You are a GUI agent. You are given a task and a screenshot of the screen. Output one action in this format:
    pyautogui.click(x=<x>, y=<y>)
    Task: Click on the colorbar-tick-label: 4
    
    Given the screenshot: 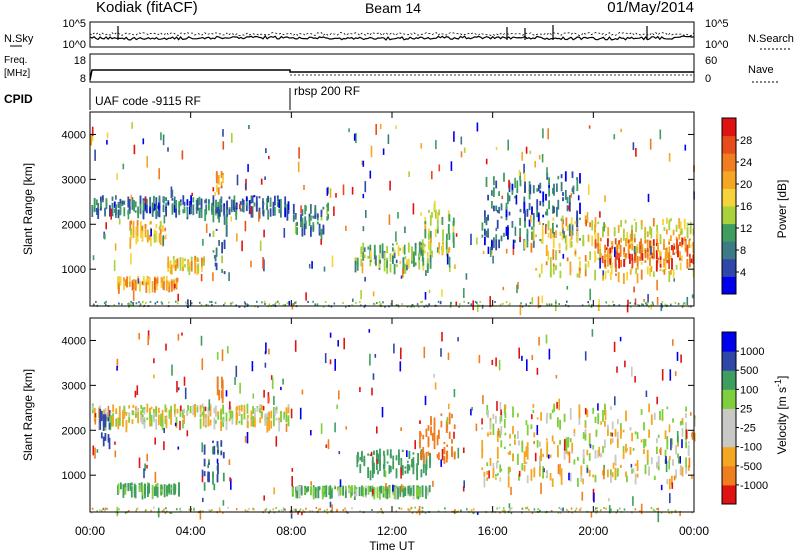 What is the action you would take?
    pyautogui.click(x=743, y=273)
    